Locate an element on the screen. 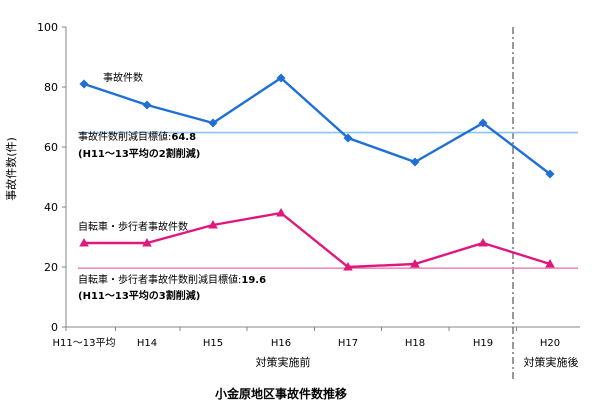 This screenshot has height=419, width=600. target-label-text: 自転車・歩行者事故件数削減目標値: is located at coordinates (159, 279).